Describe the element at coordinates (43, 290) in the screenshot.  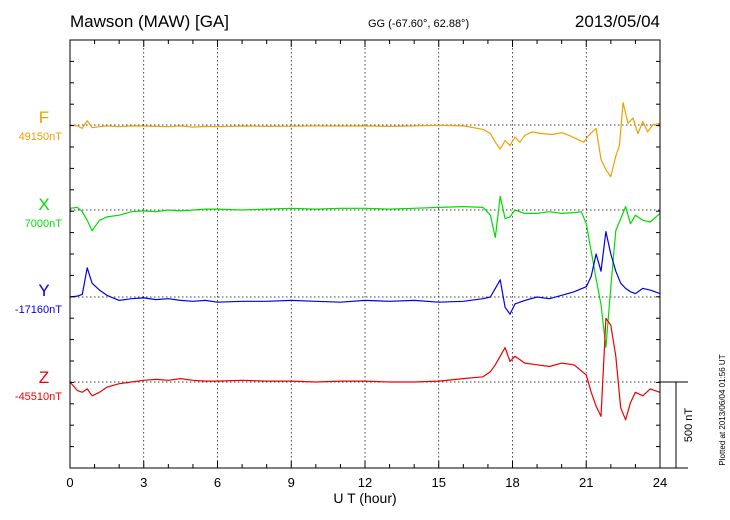
I see `series-name-y: Y` at that location.